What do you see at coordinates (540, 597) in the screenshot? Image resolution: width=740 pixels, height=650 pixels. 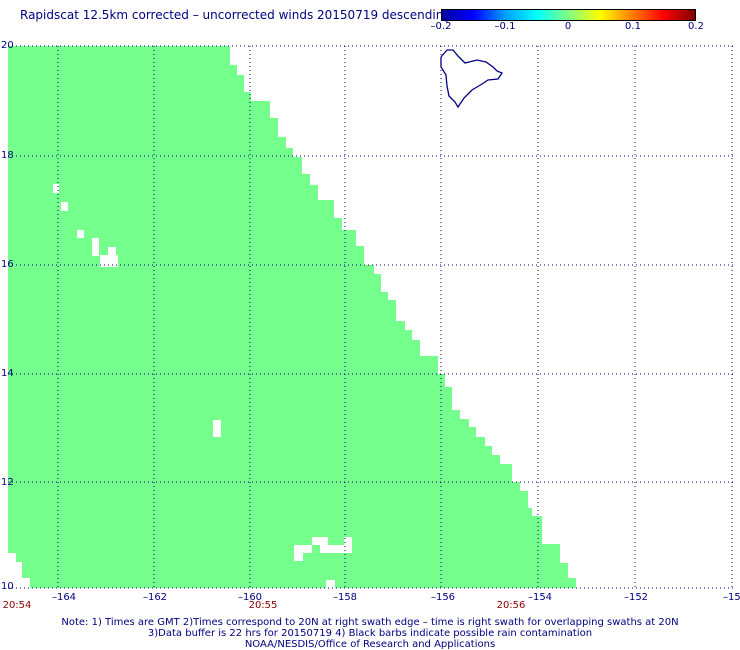 I see `lon-label: –154` at bounding box center [540, 597].